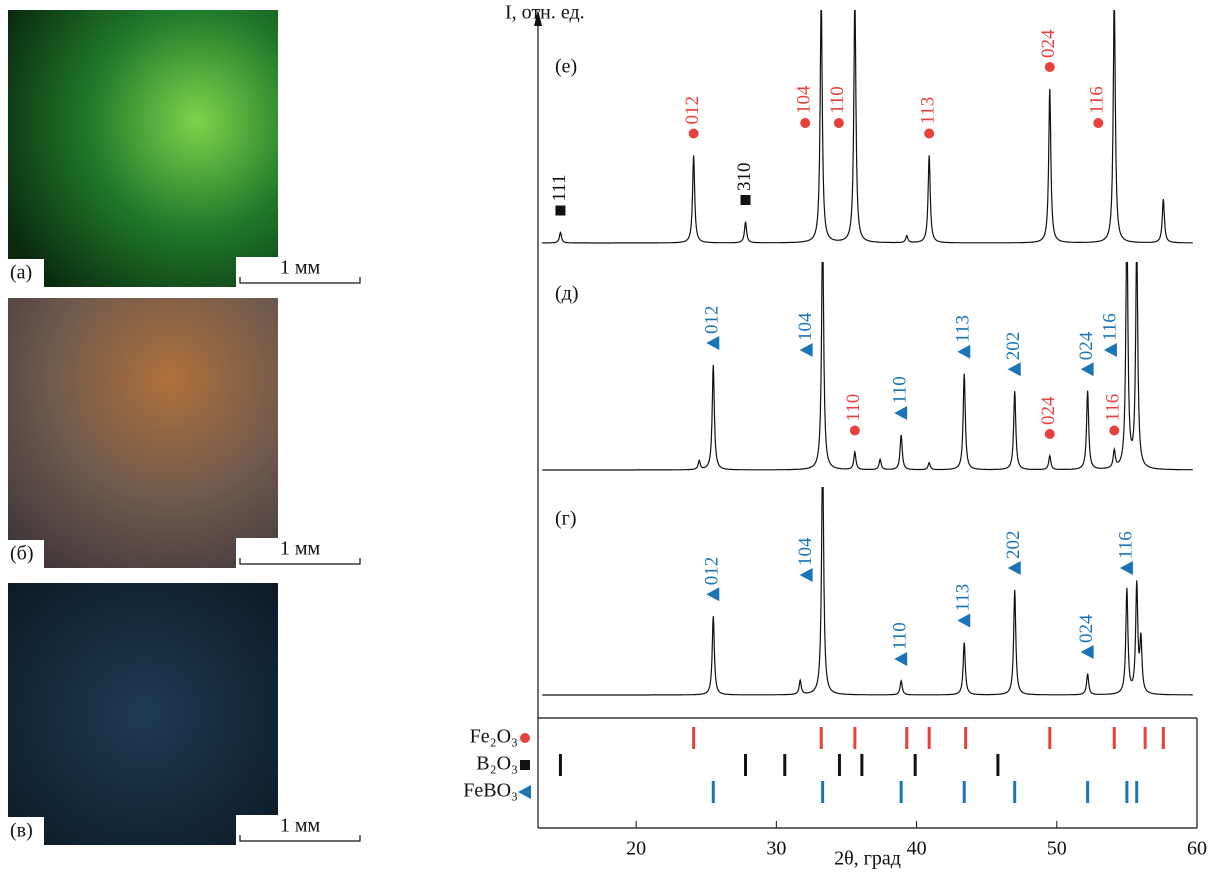 This screenshot has height=872, width=1209. Describe the element at coordinates (1057, 849) in the screenshot. I see `x-tick-label: 50` at that location.